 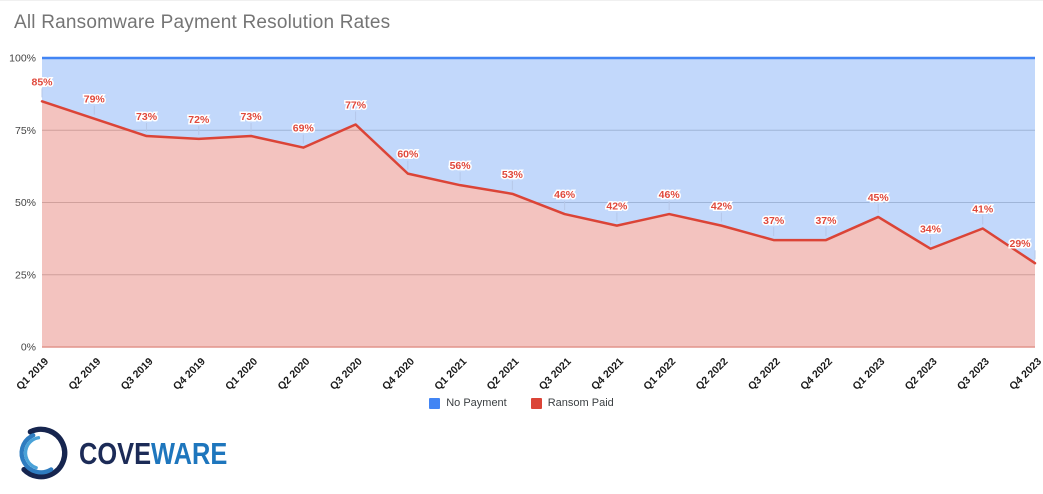 What do you see at coordinates (461, 166) in the screenshot?
I see `data-label: 56%` at bounding box center [461, 166].